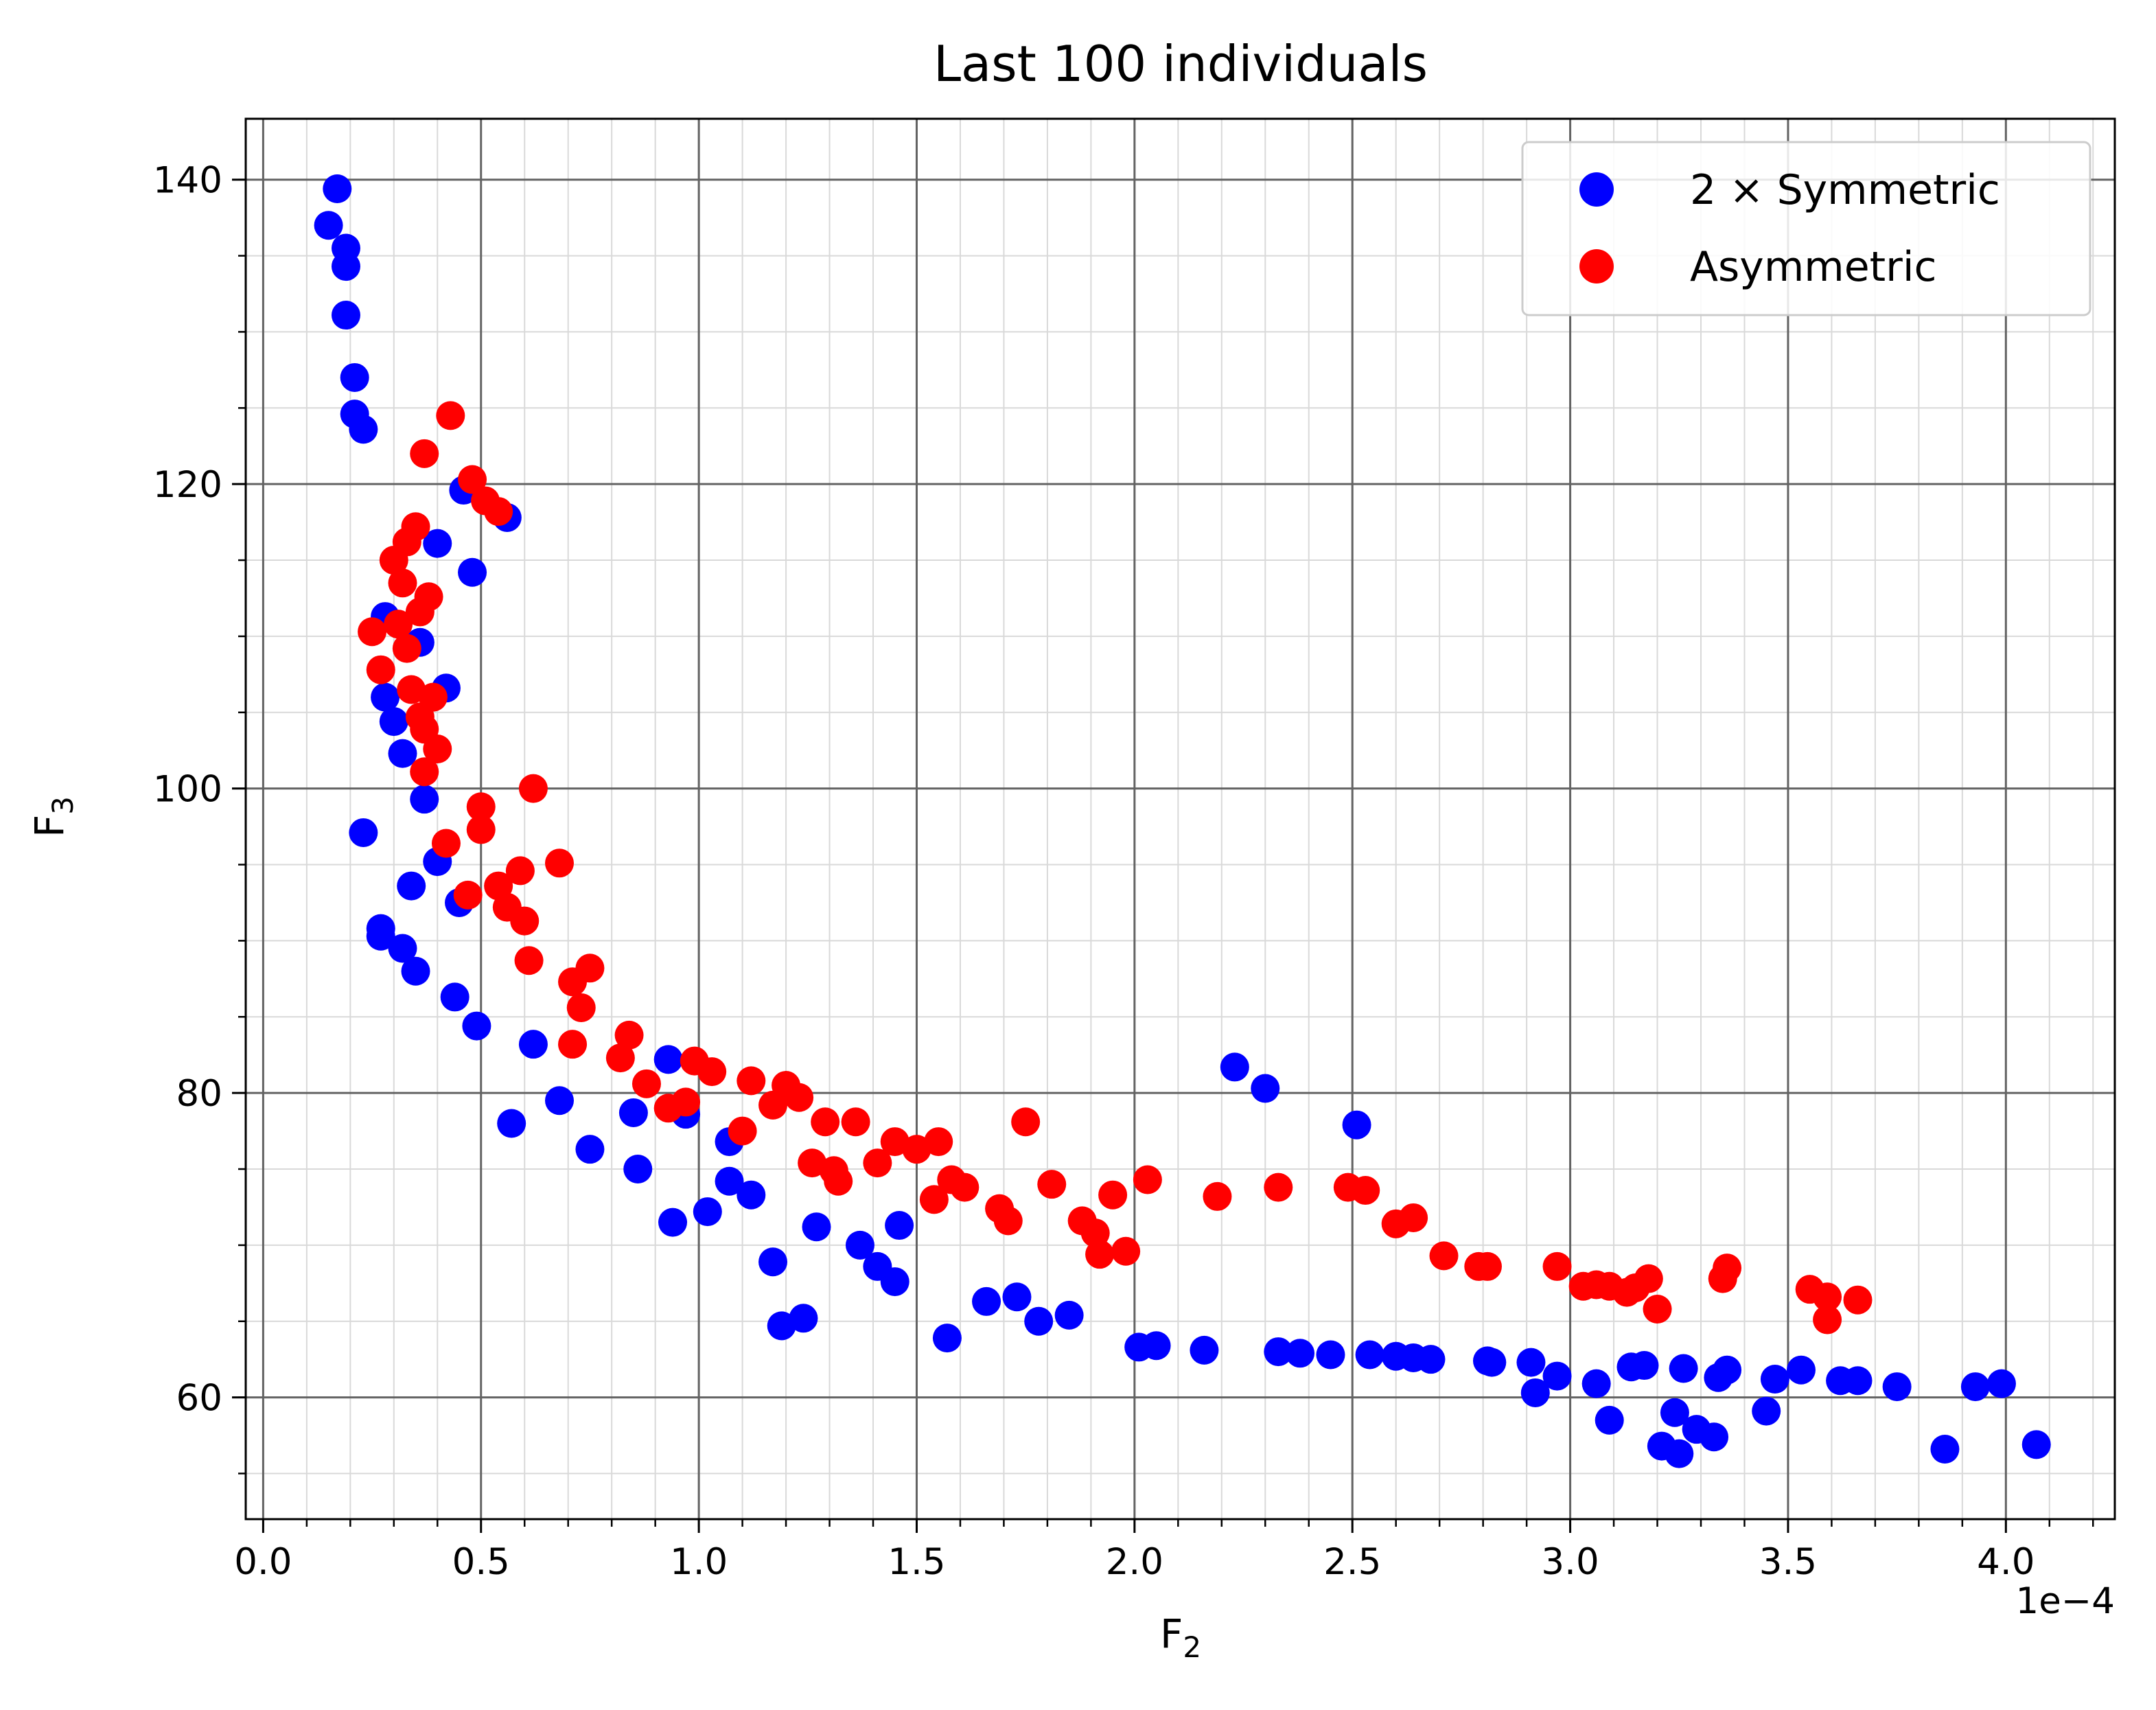 The image size is (2156, 1710). Describe the element at coordinates (199, 1094) in the screenshot. I see `y-tick-label: 80` at that location.